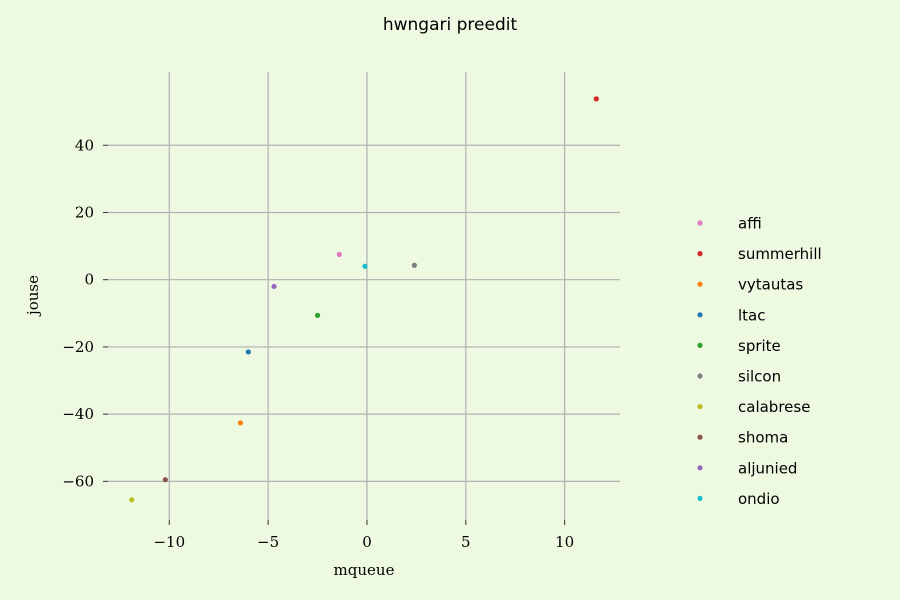 The width and height of the screenshot is (900, 600). What do you see at coordinates (700, 345) in the screenshot?
I see `legend-marker-sprite` at bounding box center [700, 345].